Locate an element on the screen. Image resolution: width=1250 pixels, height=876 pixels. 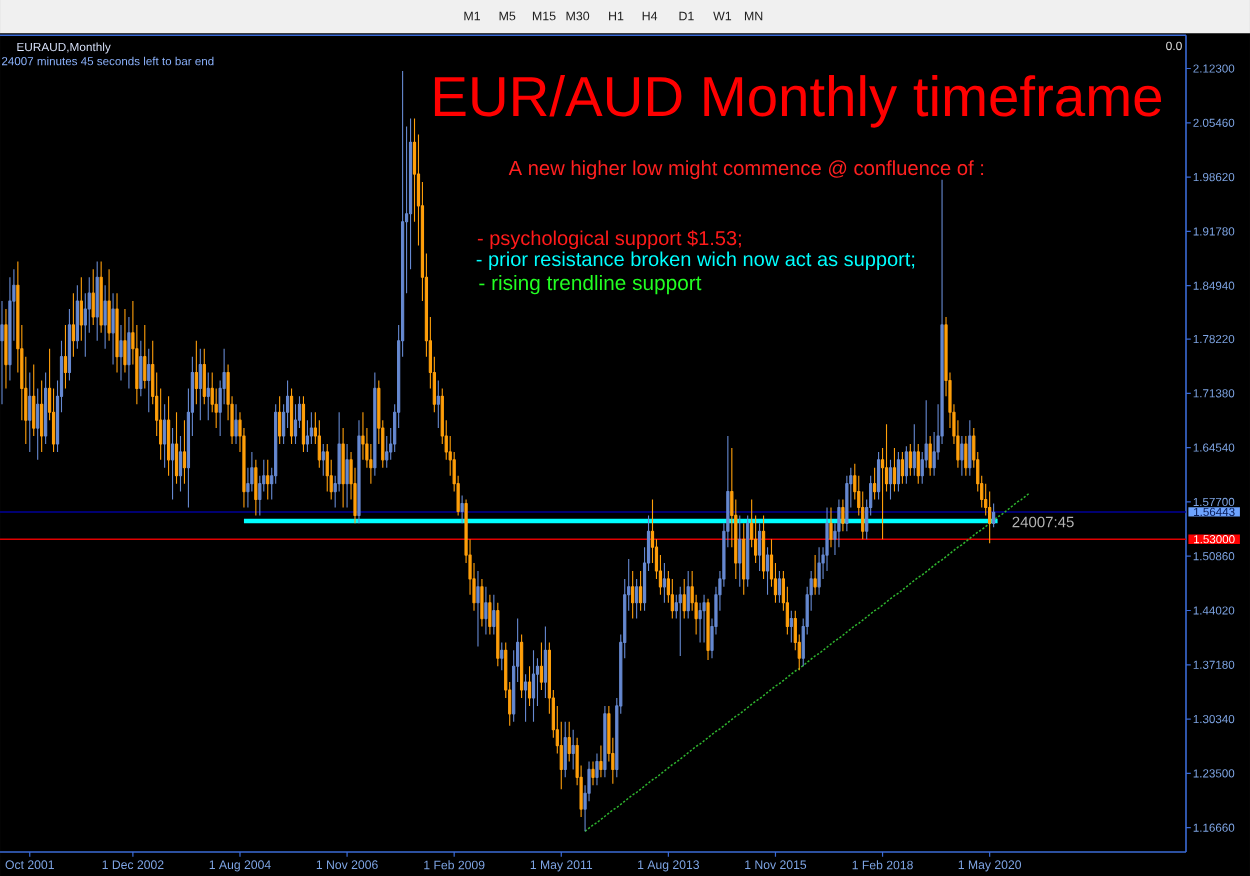
annotation: - prior resistance broken wich now act as support; is located at coordinates (695, 261).